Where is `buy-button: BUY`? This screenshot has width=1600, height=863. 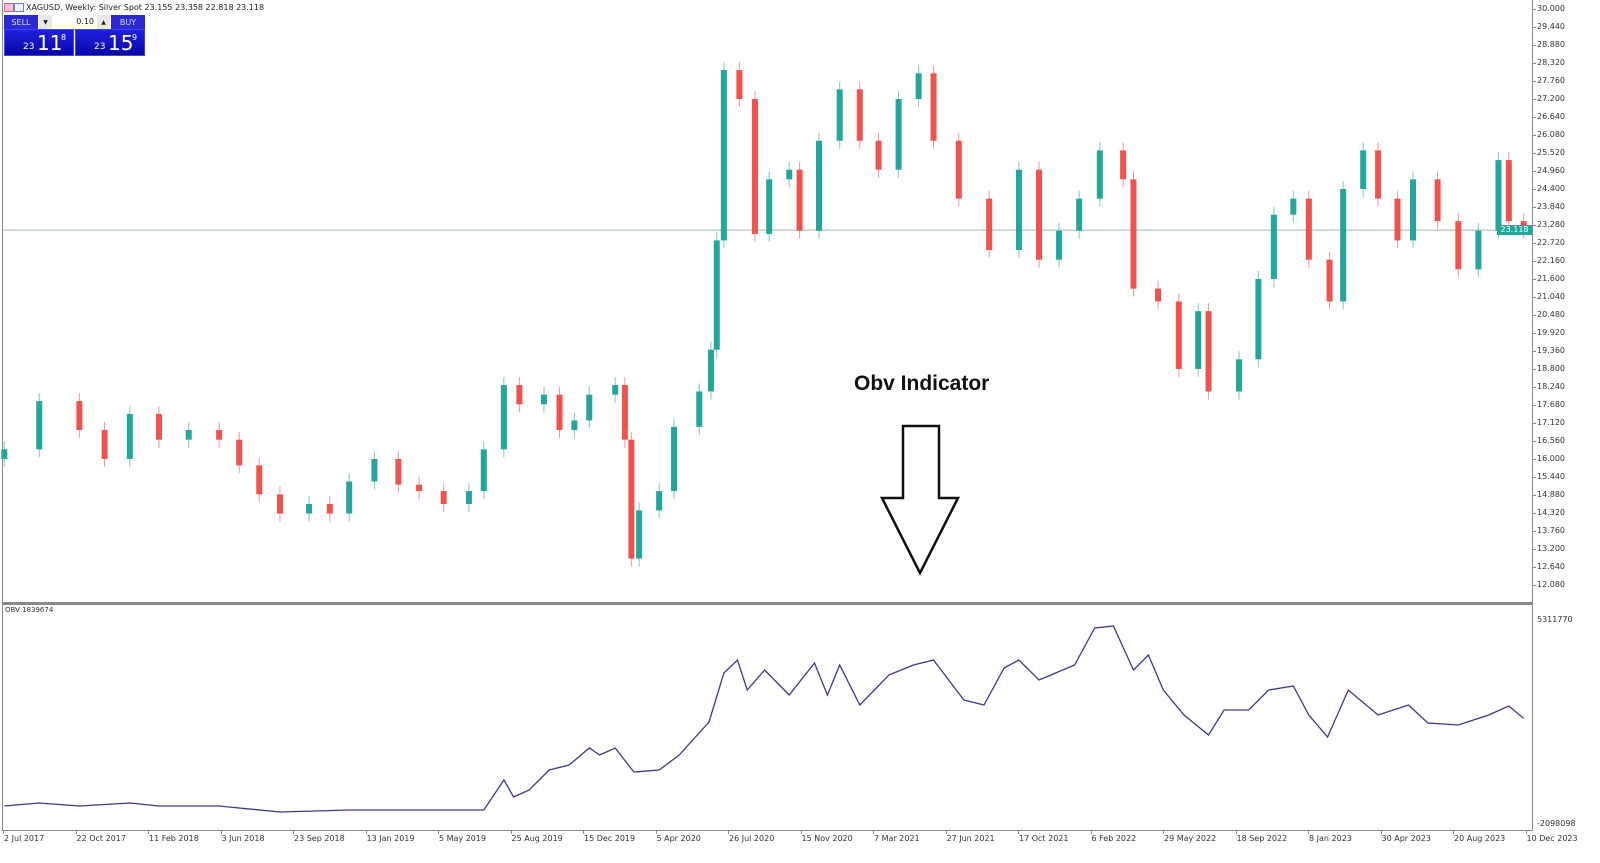 buy-button: BUY is located at coordinates (128, 22).